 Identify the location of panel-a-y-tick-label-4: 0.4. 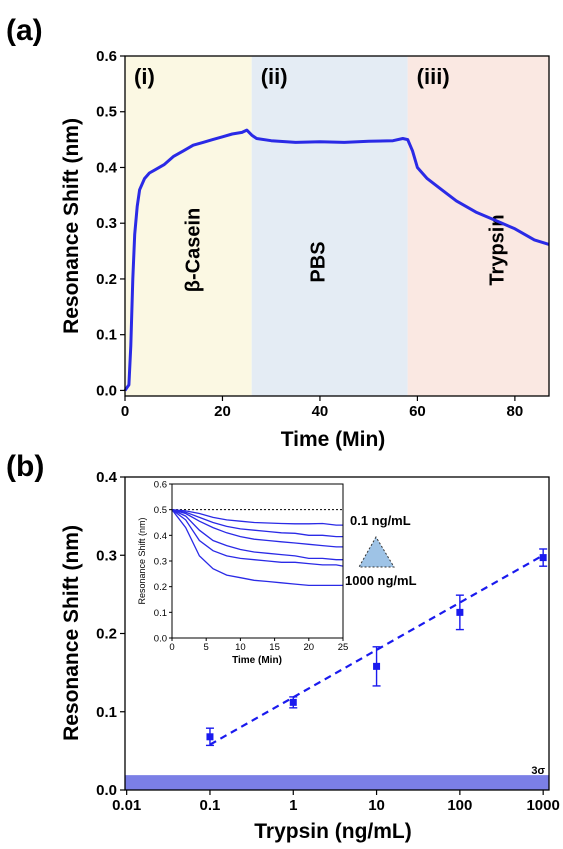
(107, 167).